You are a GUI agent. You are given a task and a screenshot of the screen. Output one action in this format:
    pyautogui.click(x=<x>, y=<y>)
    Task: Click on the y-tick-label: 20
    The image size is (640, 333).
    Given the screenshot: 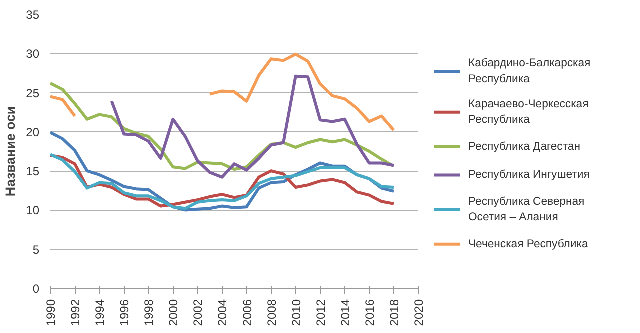 What is the action you would take?
    pyautogui.click(x=33, y=132)
    